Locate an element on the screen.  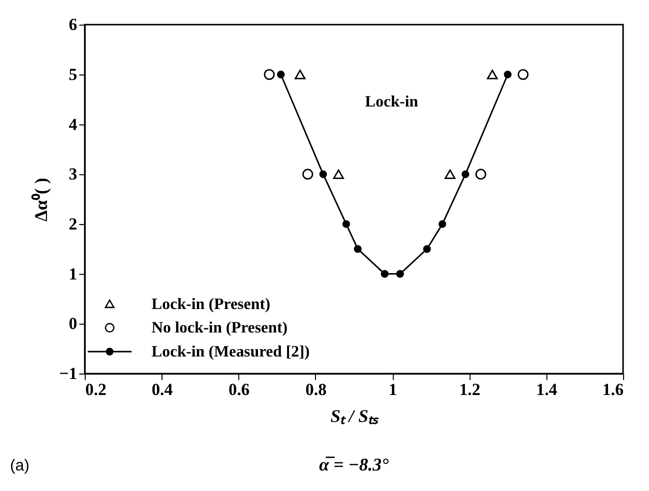
x-tick-label: 0.2 is located at coordinates (95, 390).